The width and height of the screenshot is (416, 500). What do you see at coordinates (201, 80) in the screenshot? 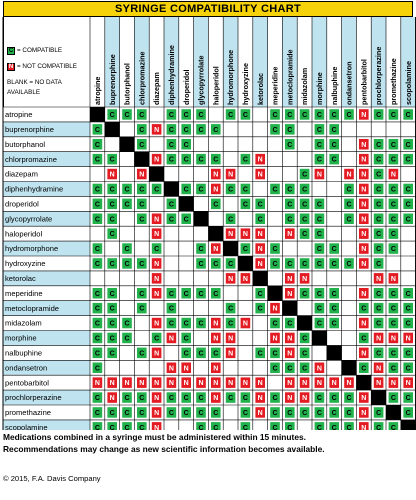
I see `column-header-glycopyrrolate: glycopyrrolate` at bounding box center [201, 80].